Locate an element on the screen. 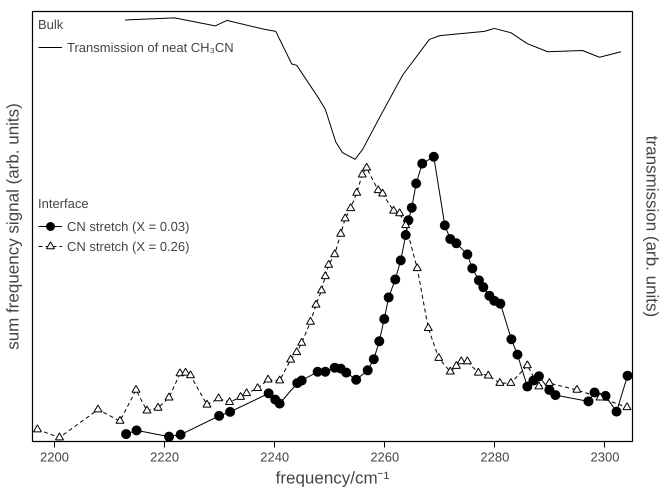  x-tick-label: 2300 is located at coordinates (605, 457).